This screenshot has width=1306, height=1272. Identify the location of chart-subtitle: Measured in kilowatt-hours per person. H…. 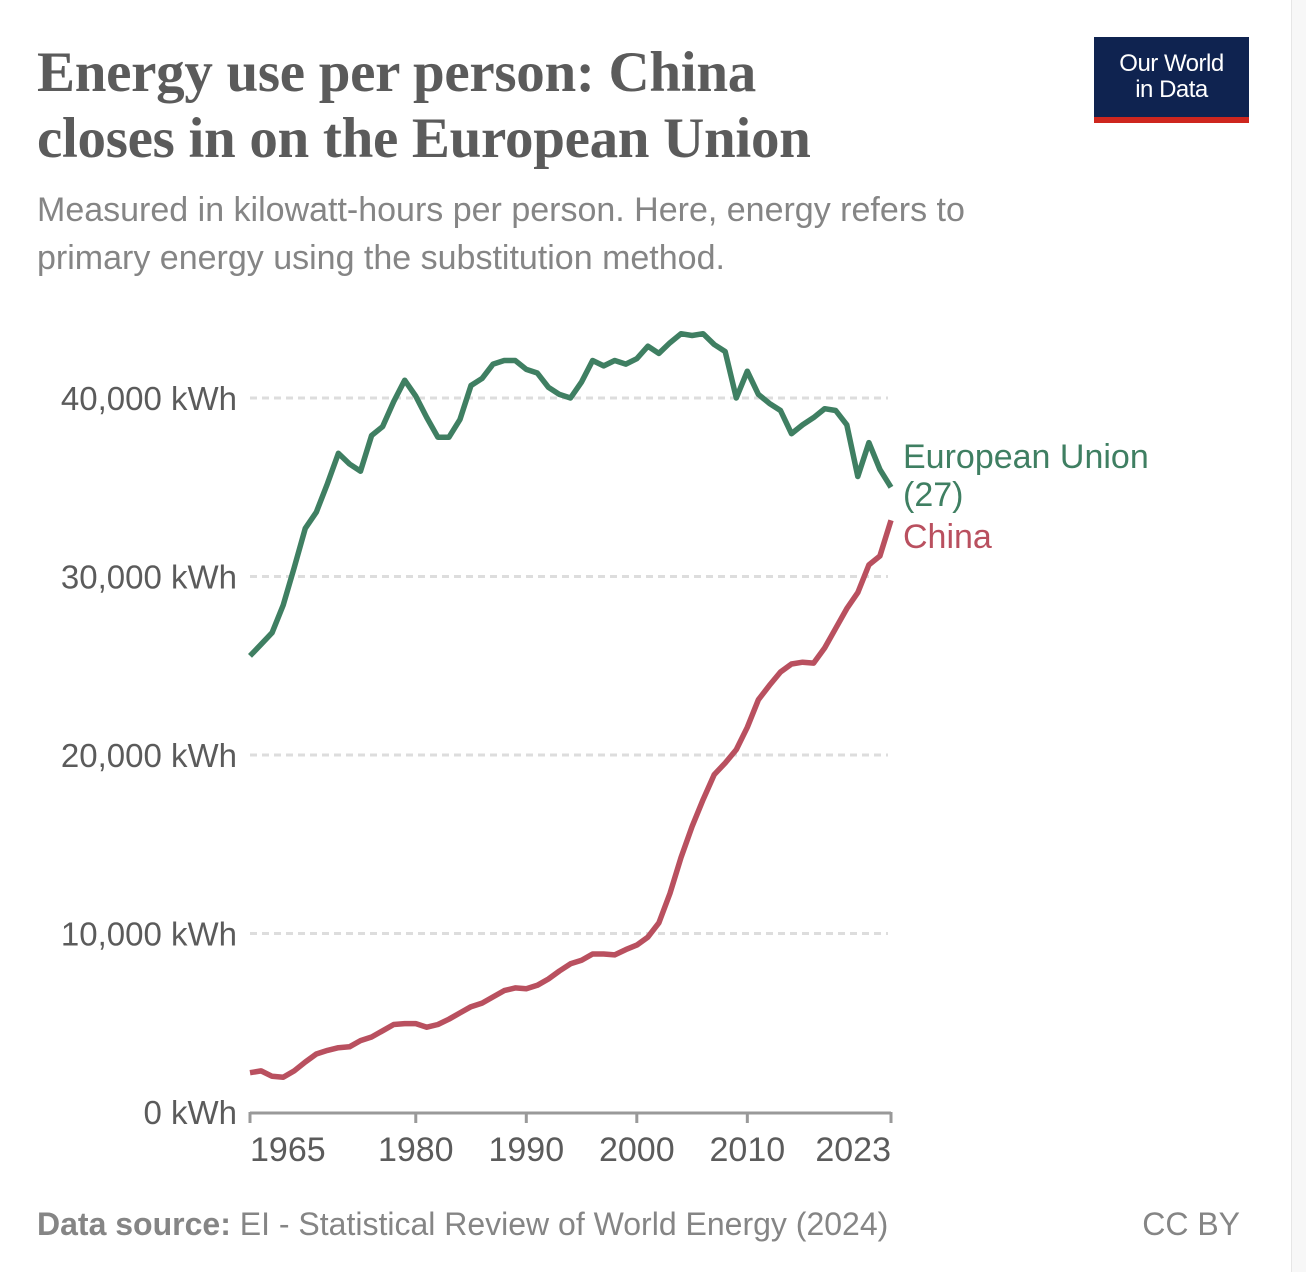
(607, 234).